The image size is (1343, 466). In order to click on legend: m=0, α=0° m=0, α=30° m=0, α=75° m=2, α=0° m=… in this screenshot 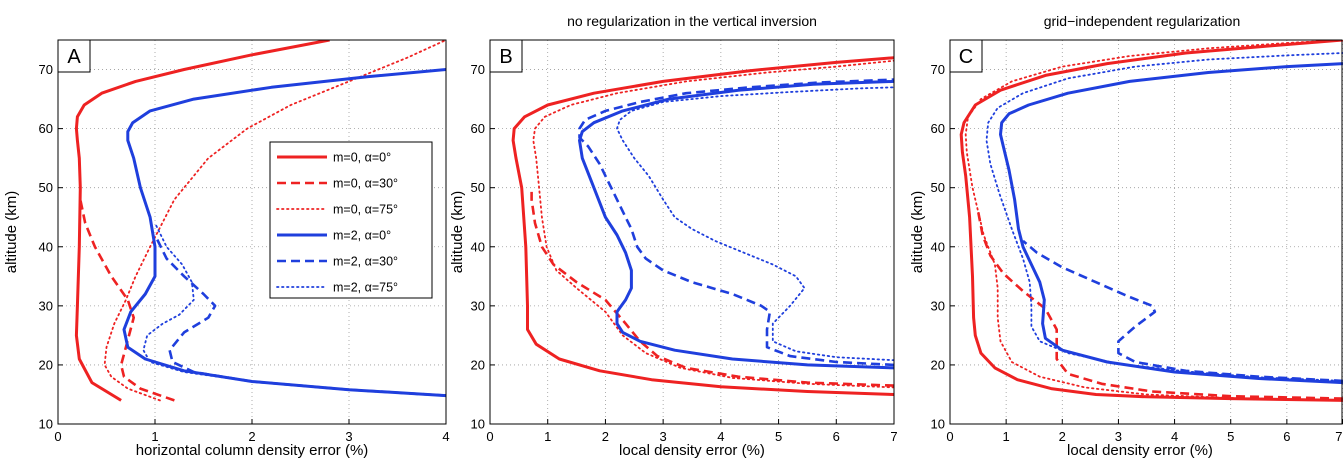, I will do `click(351, 220)`.